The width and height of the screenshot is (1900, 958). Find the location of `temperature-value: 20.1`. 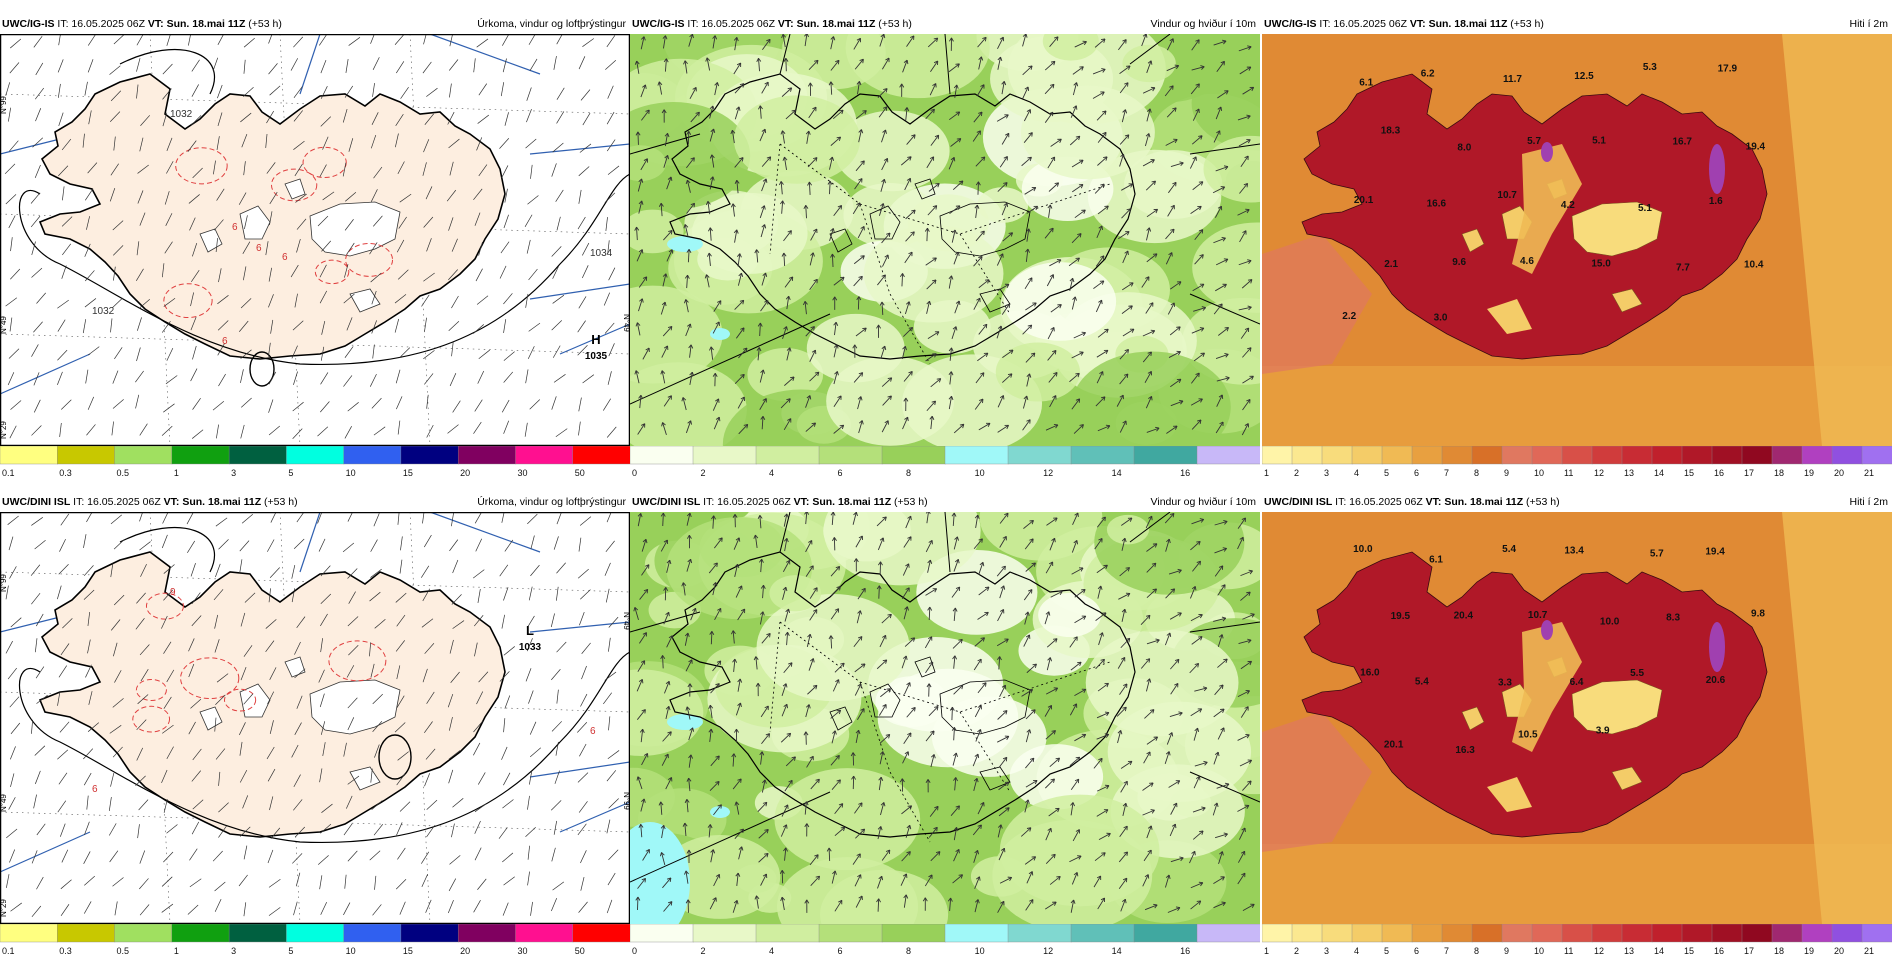

temperature-value: 20.1 is located at coordinates (1394, 745).